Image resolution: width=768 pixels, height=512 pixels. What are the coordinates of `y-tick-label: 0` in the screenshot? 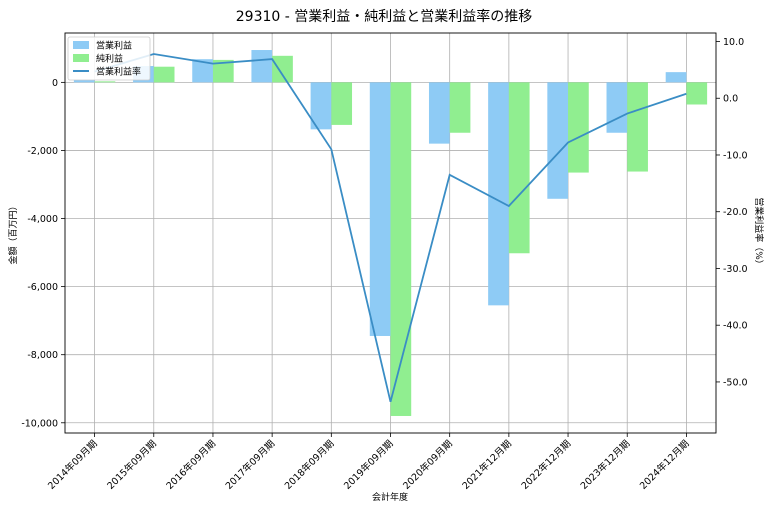 It's located at (55, 83).